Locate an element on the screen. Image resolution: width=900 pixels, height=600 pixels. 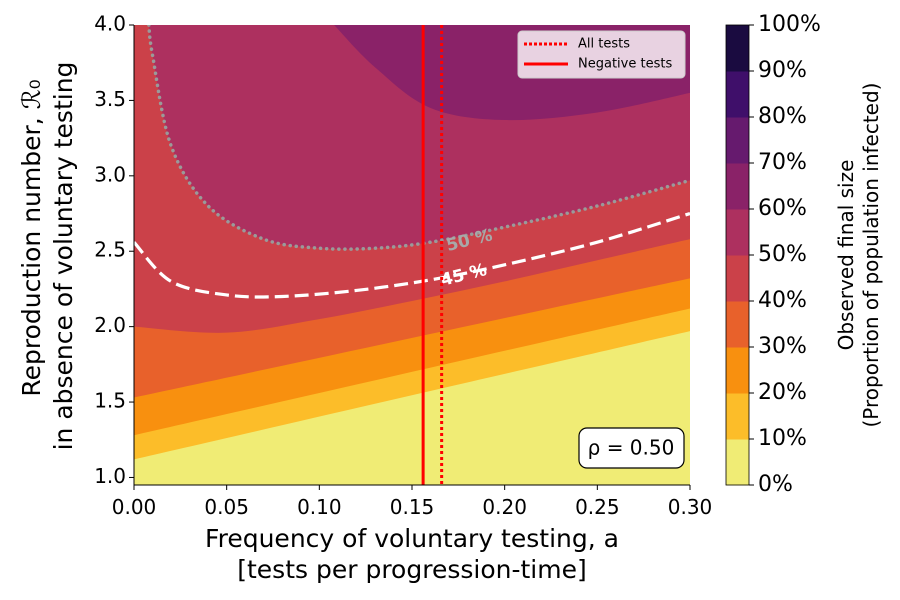
x-tick-label: 0.10 is located at coordinates (319, 507).